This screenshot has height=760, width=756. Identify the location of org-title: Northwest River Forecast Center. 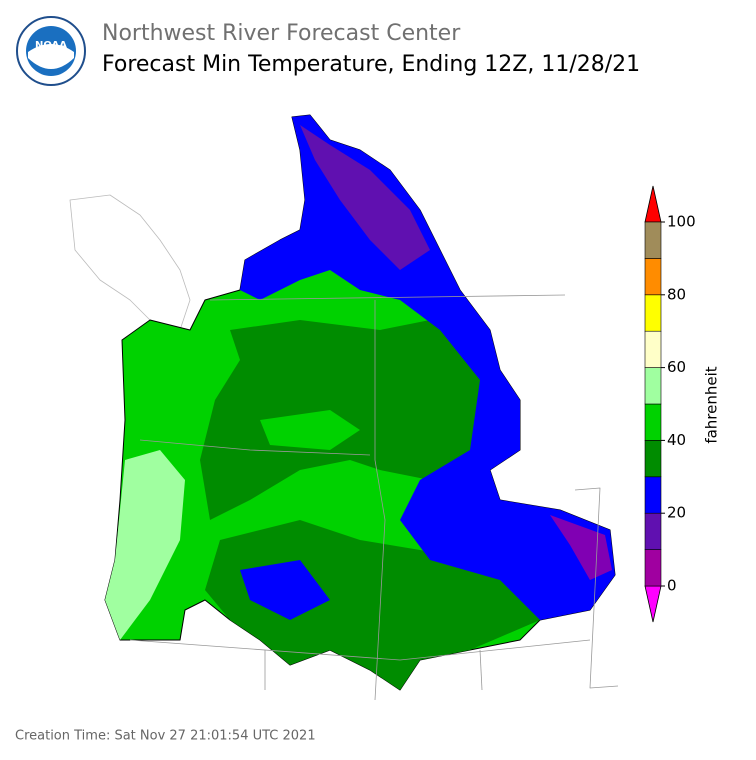
(281, 33).